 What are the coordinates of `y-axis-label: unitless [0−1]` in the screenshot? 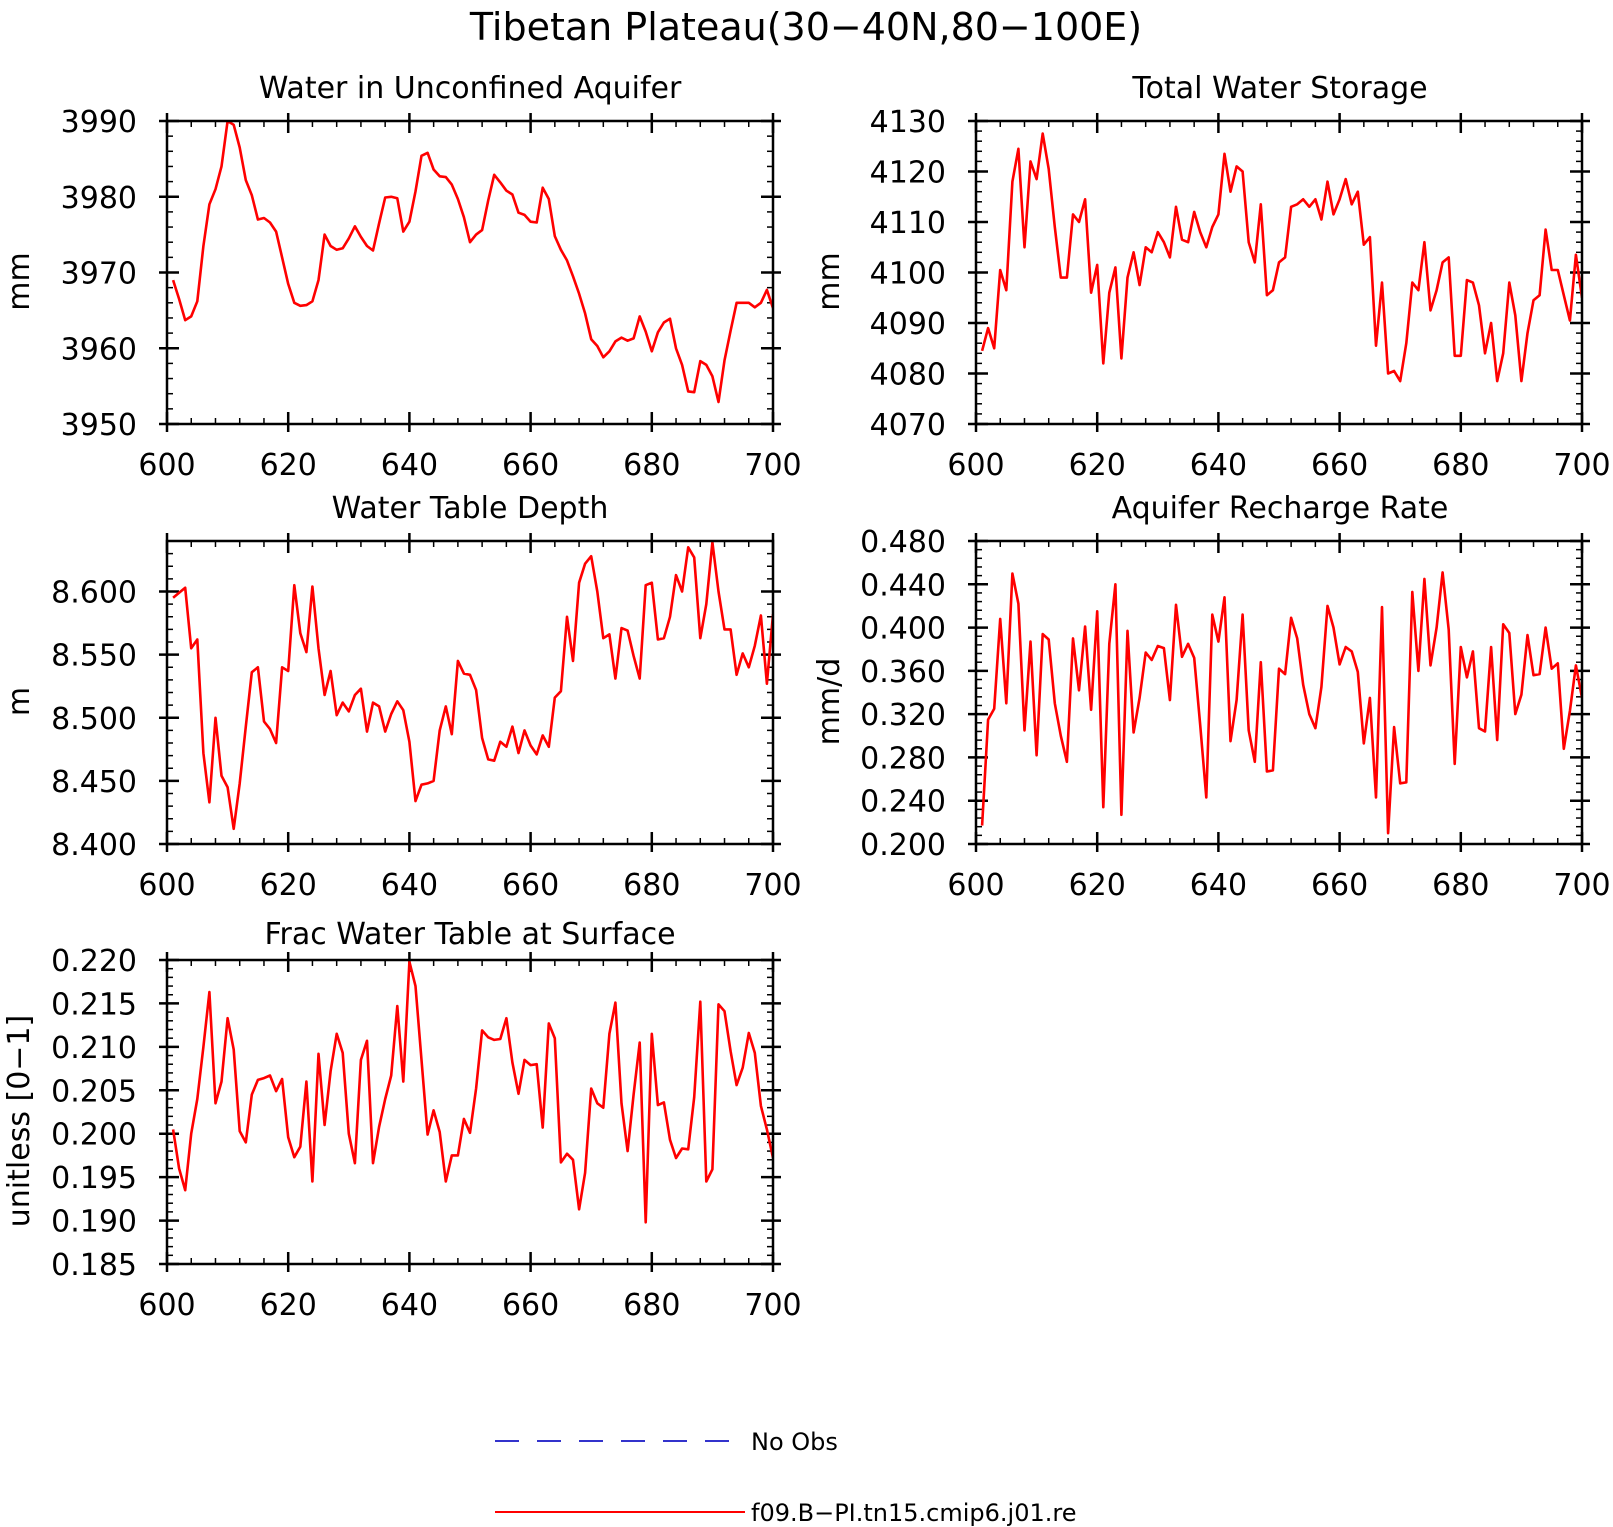 It's located at (19, 1121).